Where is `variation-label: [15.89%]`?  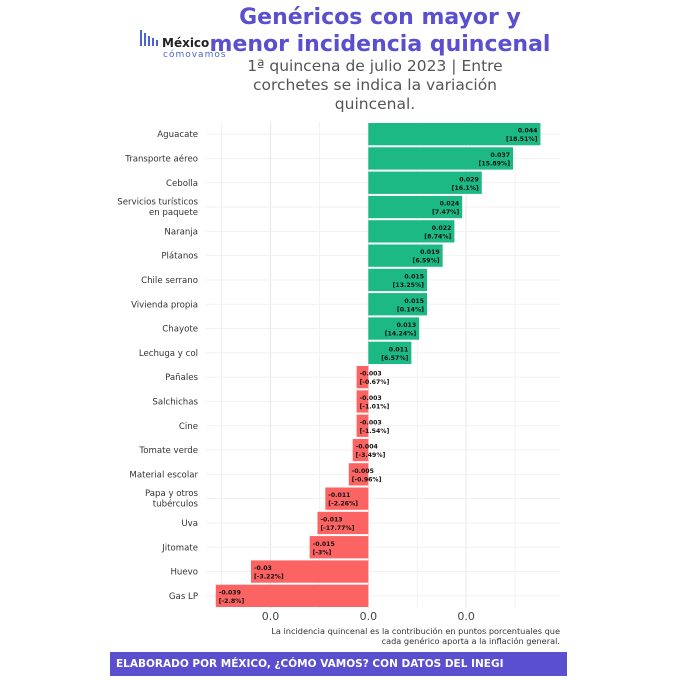
variation-label: [15.89%] is located at coordinates (495, 163).